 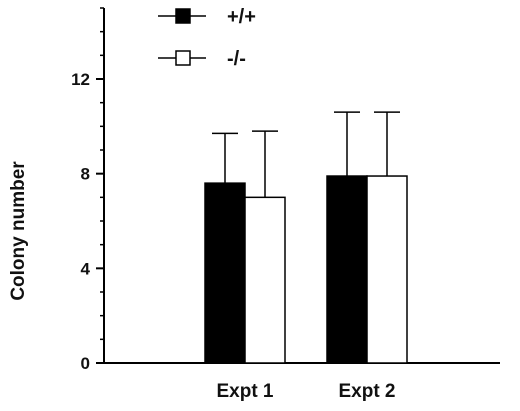 I want to click on legend-label: -/-, so click(x=236, y=59).